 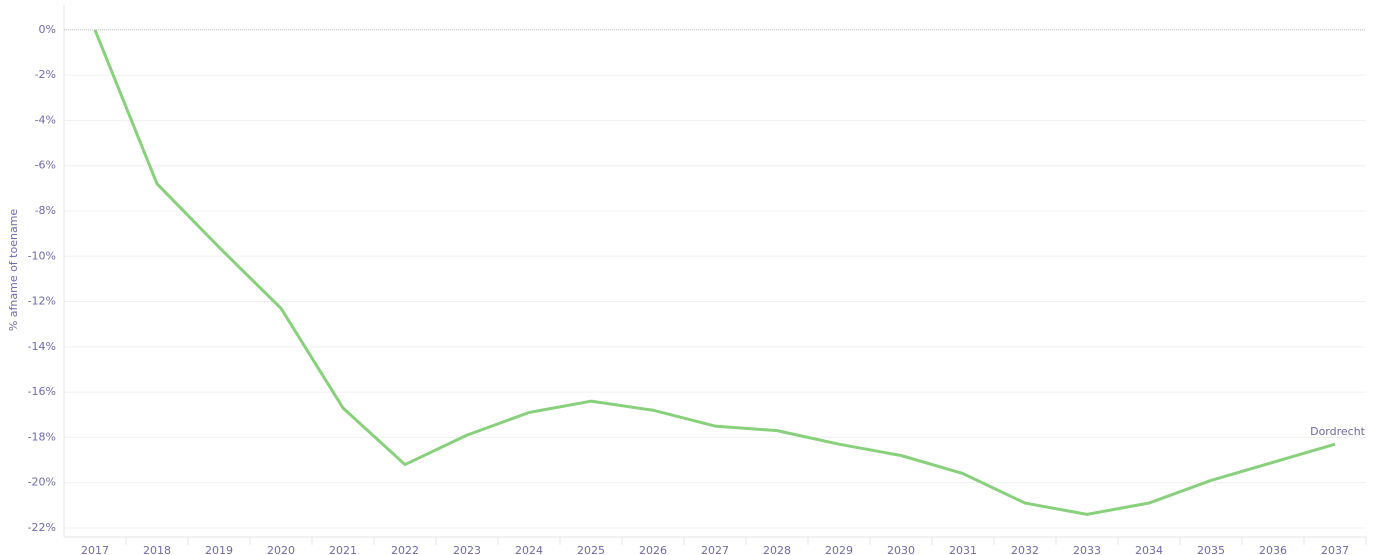 I want to click on y-tick-label: -12%, so click(x=42, y=301).